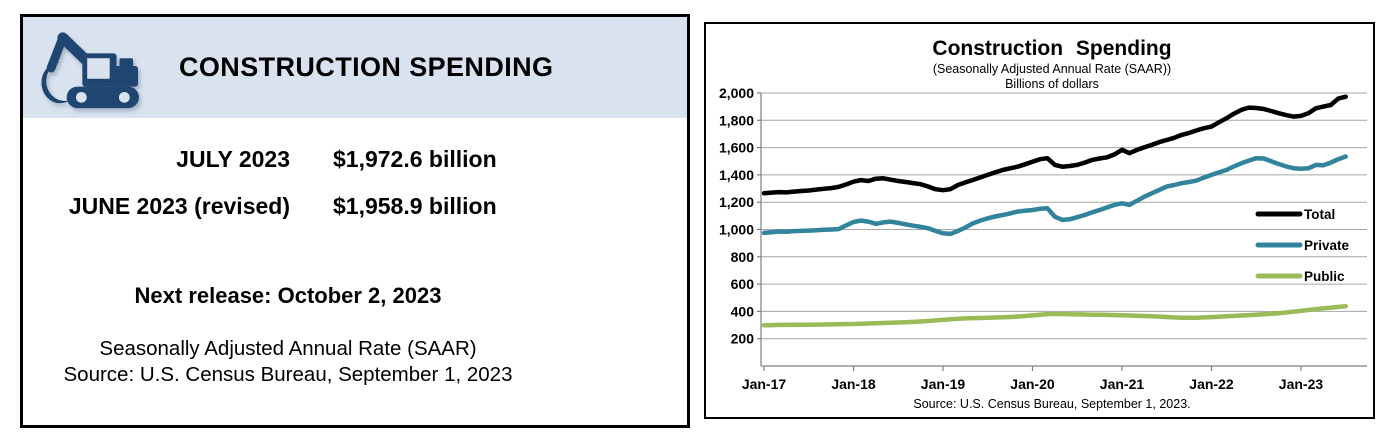 Image resolution: width=1398 pixels, height=448 pixels. Describe the element at coordinates (233, 159) in the screenshot. I see `stat-label-july: JULY 2023` at that location.